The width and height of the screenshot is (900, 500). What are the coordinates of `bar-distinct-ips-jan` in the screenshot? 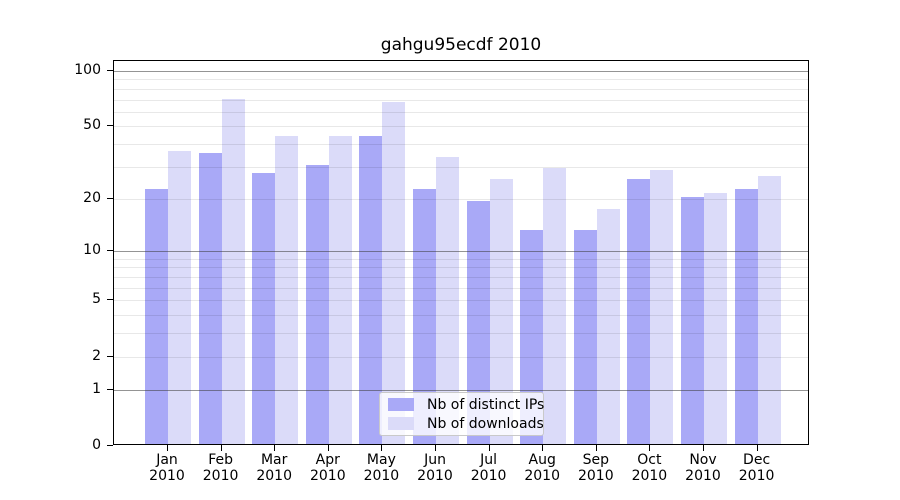 It's located at (156, 316).